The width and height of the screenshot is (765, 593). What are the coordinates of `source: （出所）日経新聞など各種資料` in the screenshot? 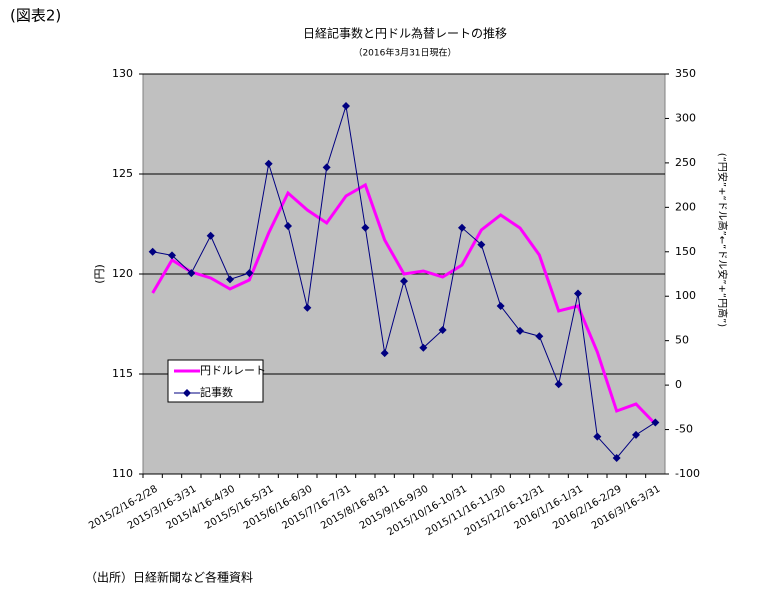 It's located at (169, 577).